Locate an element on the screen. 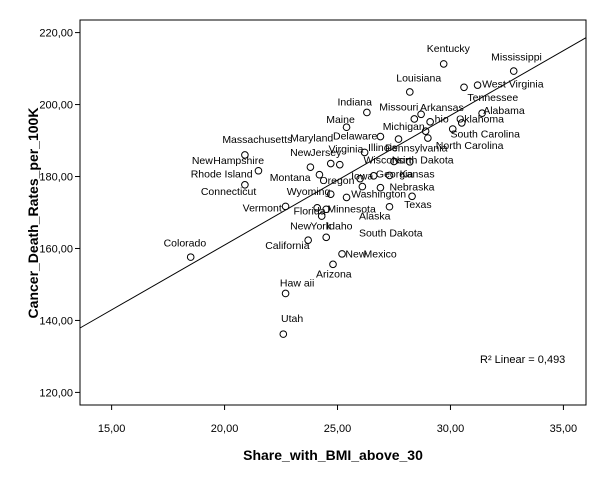 The height and width of the screenshot is (478, 597). point-label: Mississippi is located at coordinates (516, 57).